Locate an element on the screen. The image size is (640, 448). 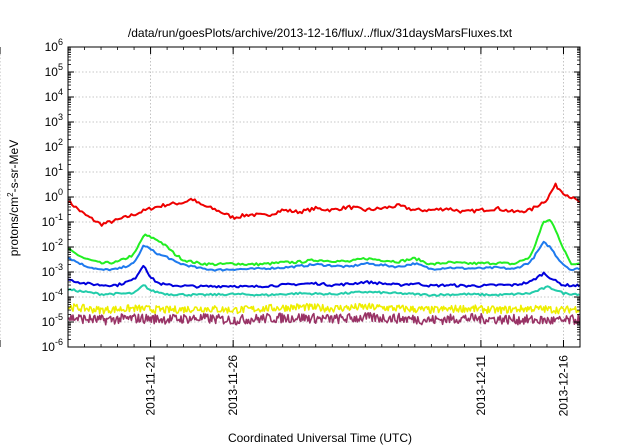
y-tick-exponent: -6 is located at coordinates (59, 342).